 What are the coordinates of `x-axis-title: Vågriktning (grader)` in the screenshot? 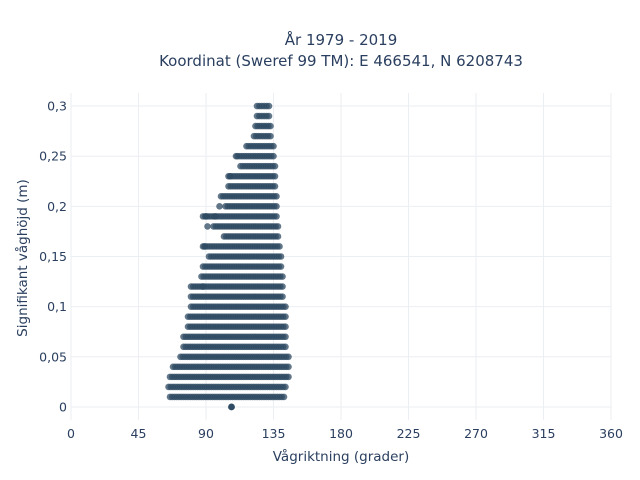 It's located at (341, 456).